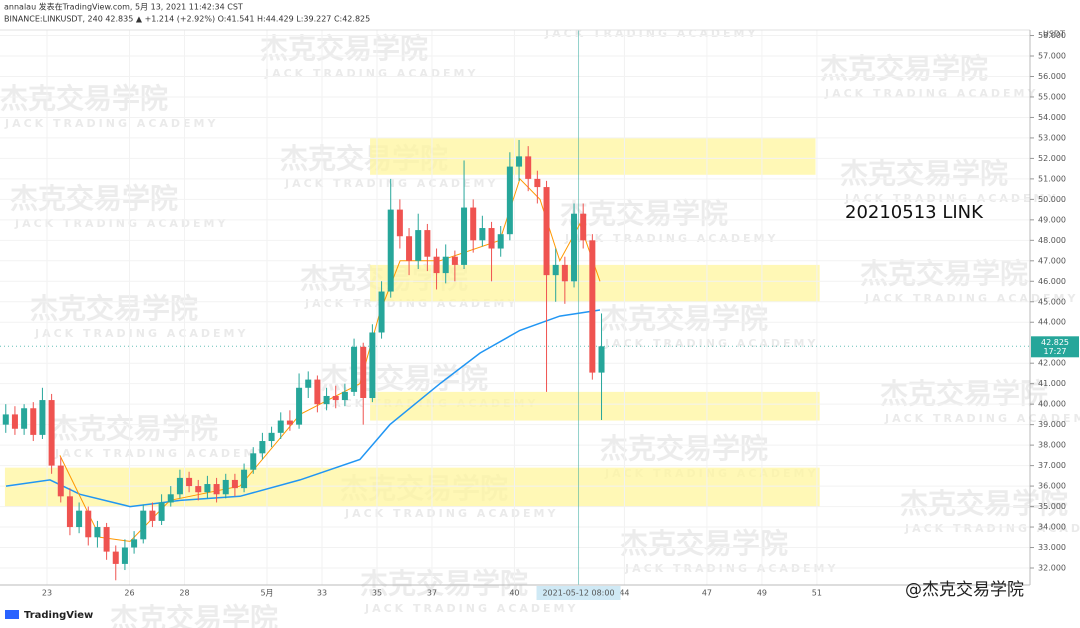 The height and width of the screenshot is (628, 1080). I want to click on y-tick-label: 33.000, so click(1052, 547).